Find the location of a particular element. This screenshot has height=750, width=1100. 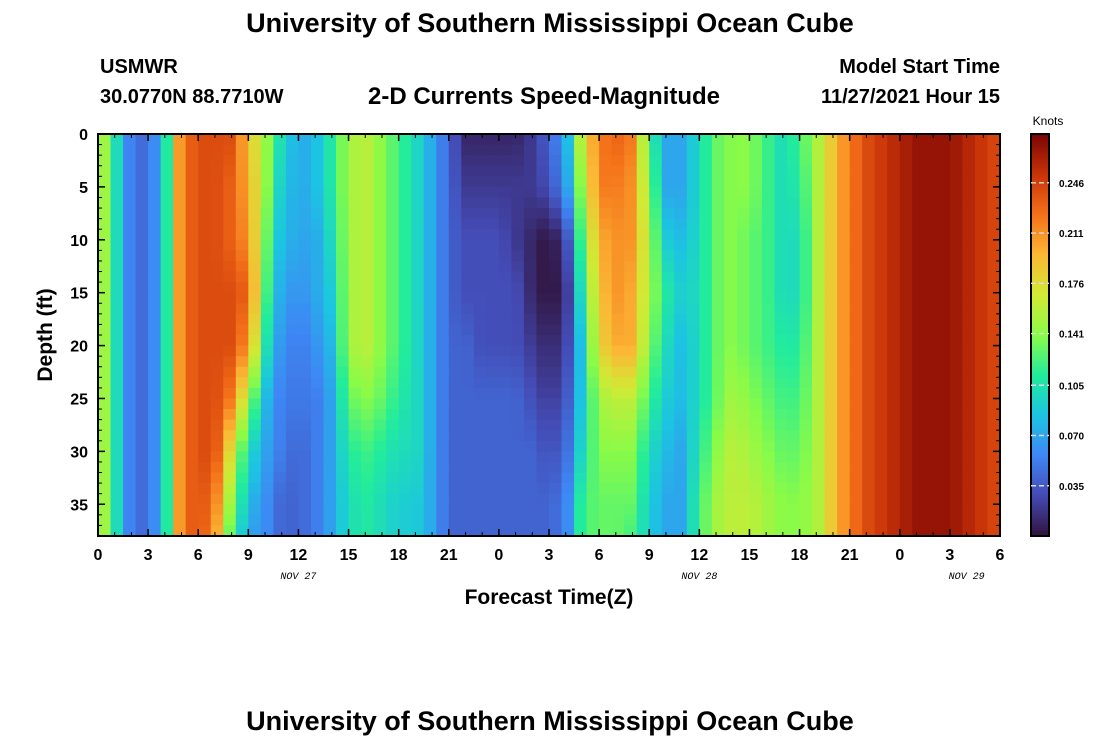

x-tick-label: 0 is located at coordinates (899, 555).